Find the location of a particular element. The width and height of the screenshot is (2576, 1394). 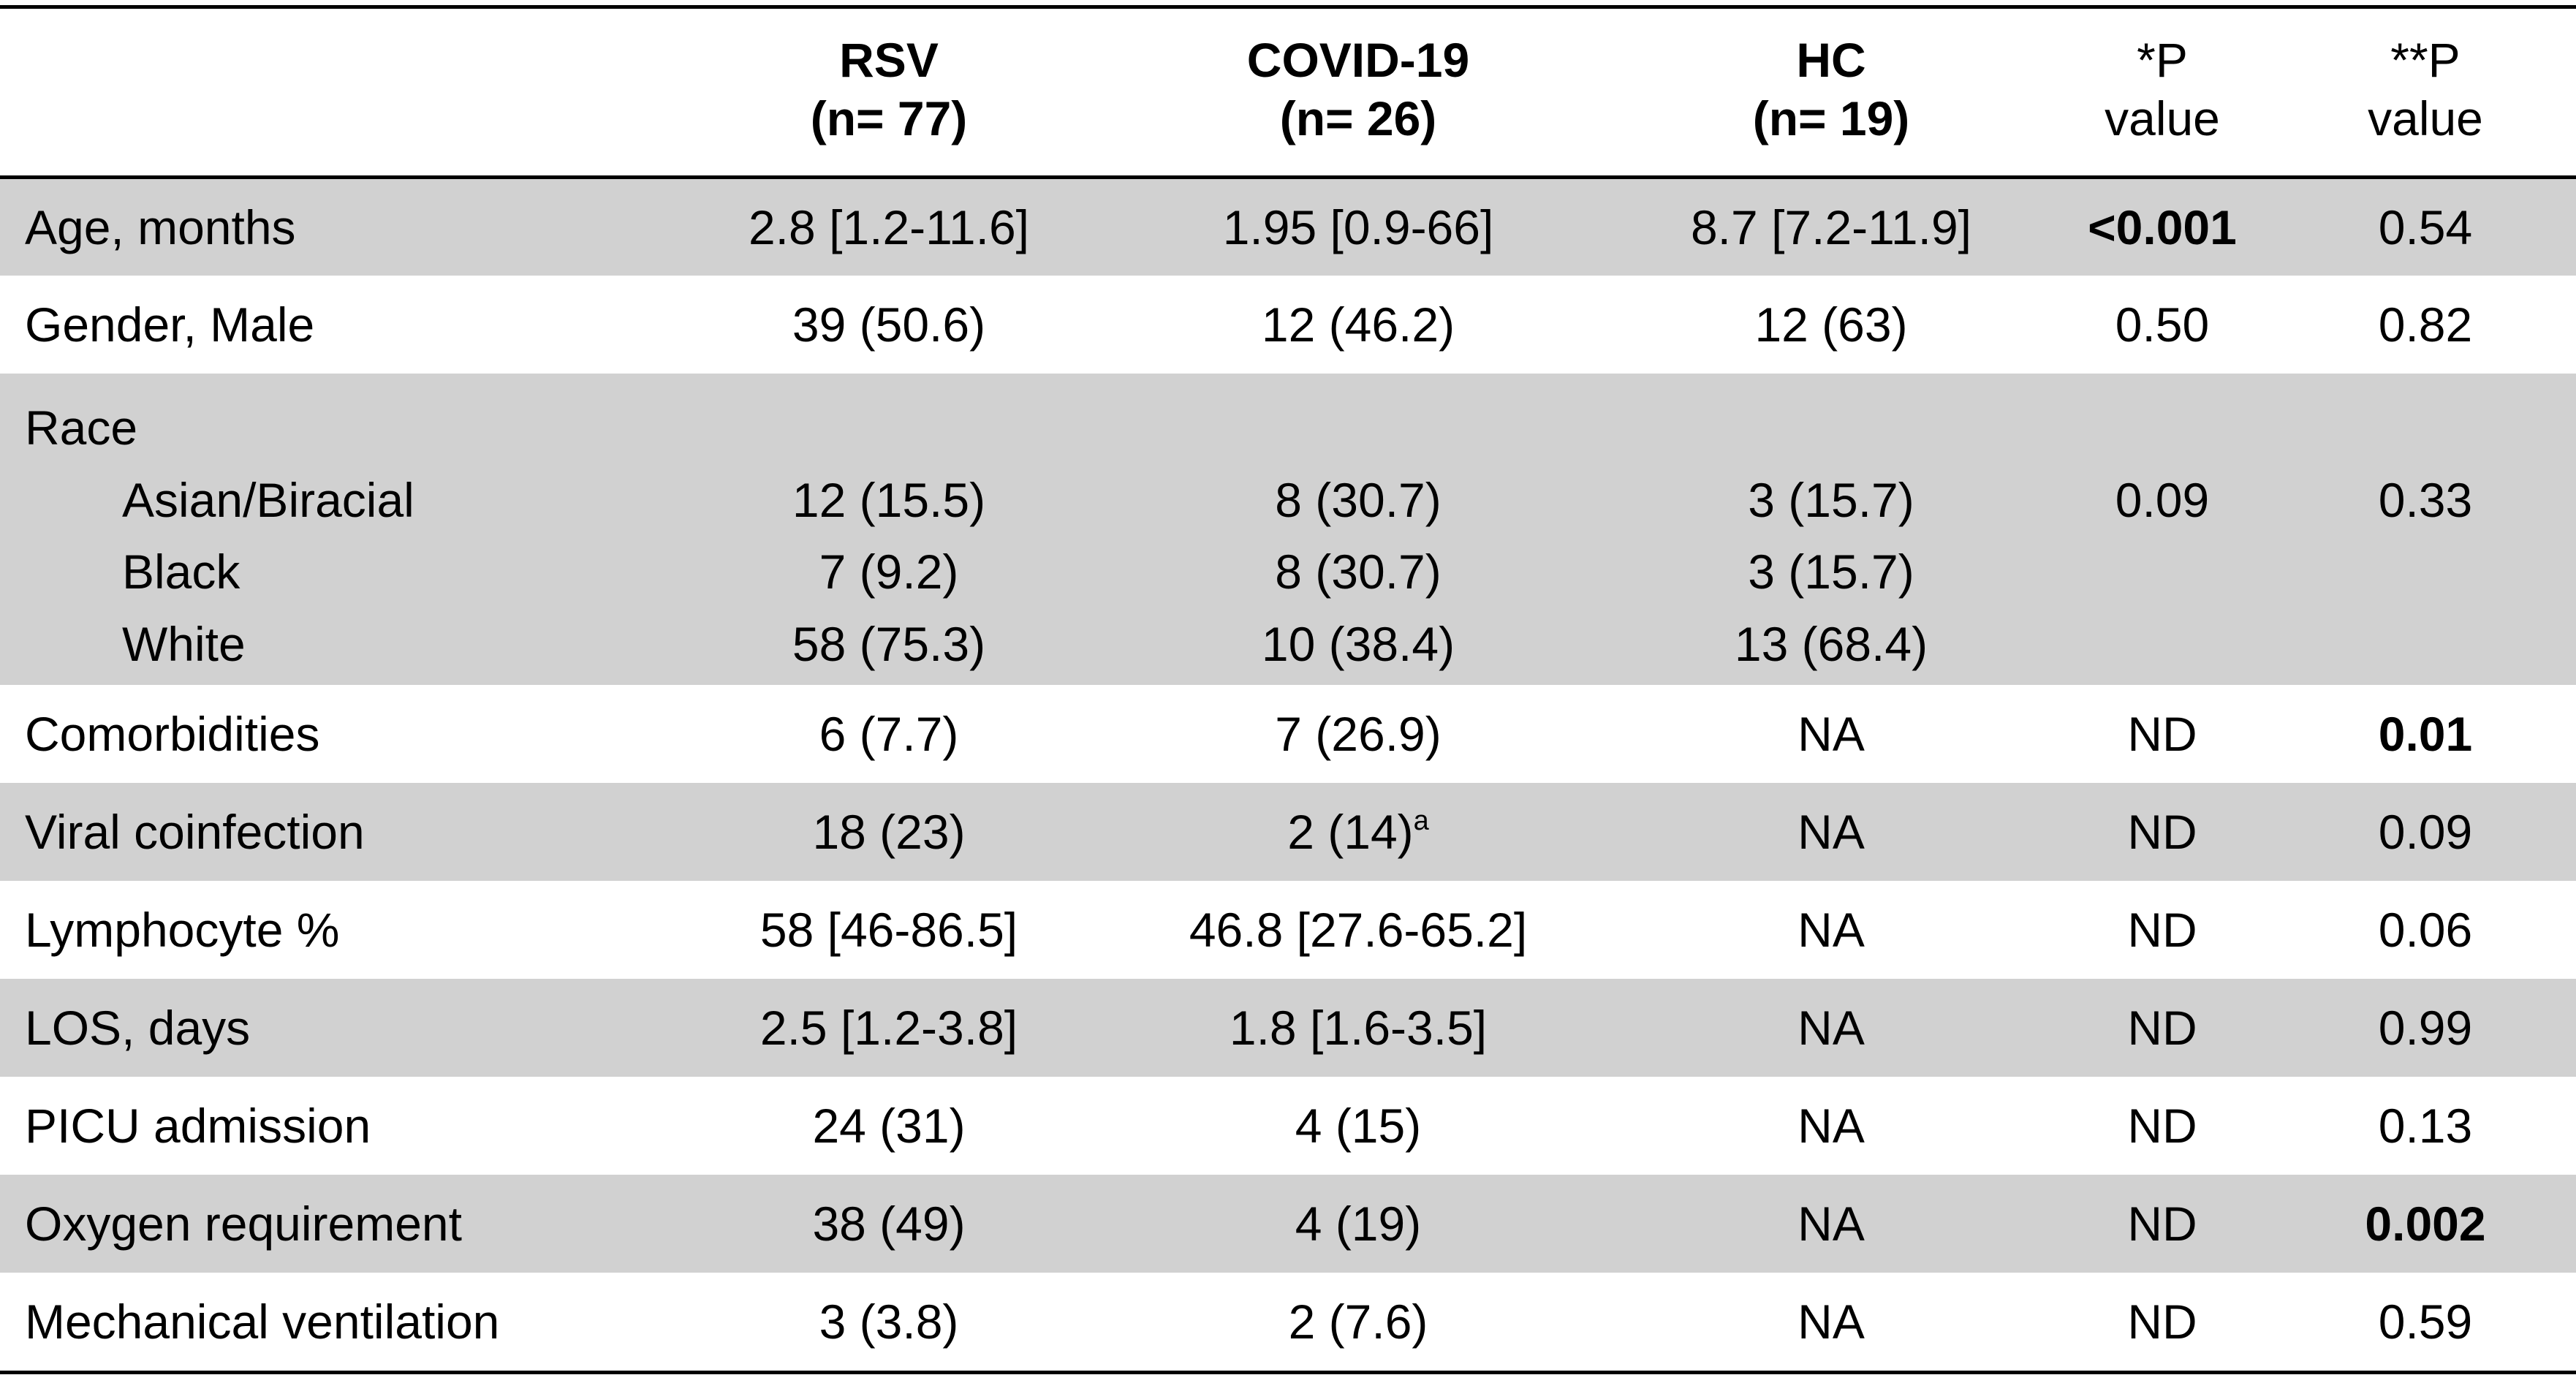

p-value-2: 0.13 is located at coordinates (2425, 1126).